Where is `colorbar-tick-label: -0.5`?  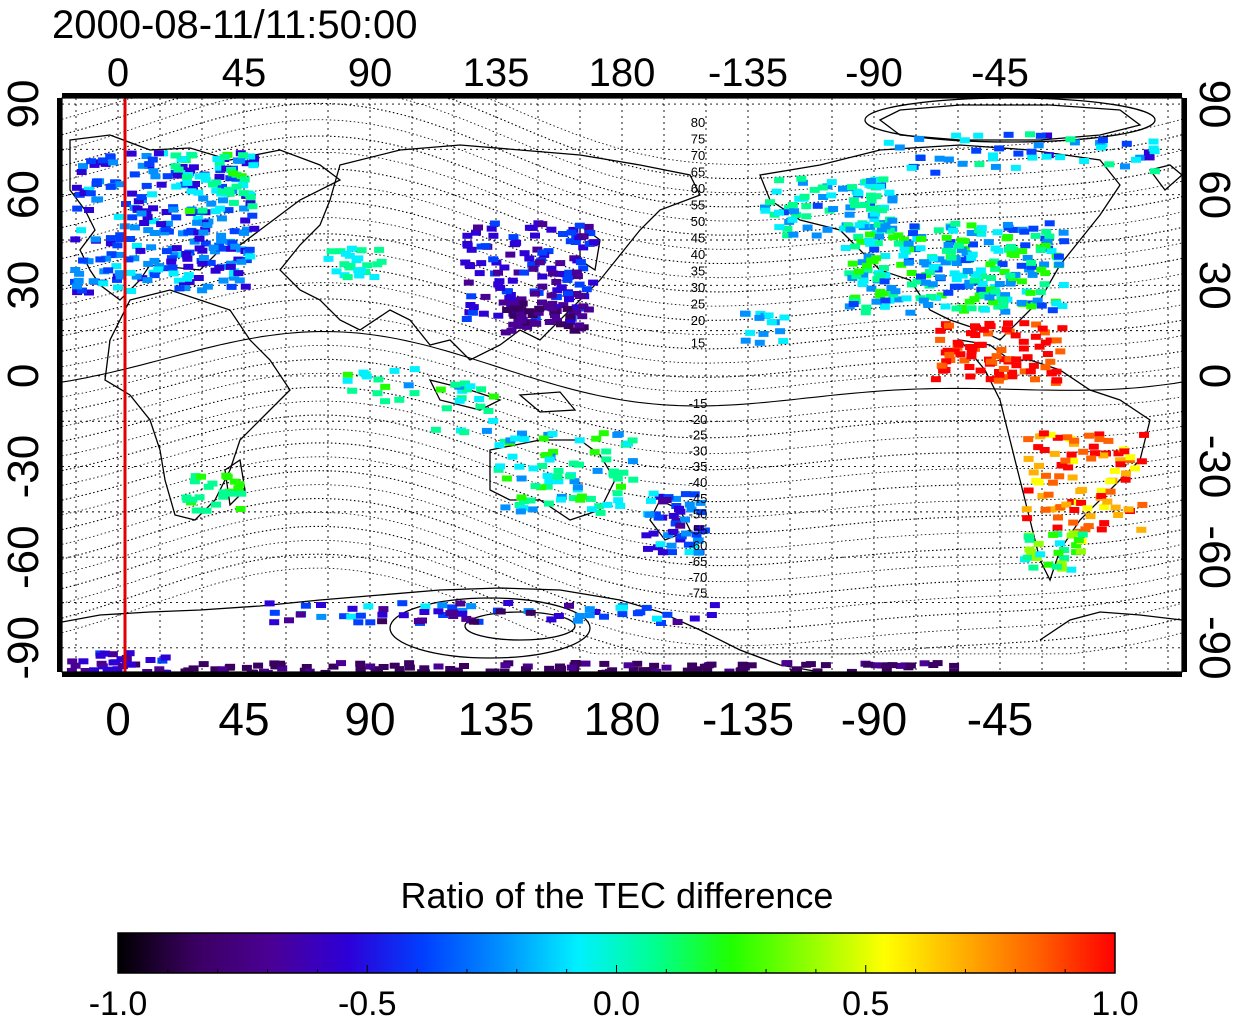 colorbar-tick-label: -0.5 is located at coordinates (367, 1004).